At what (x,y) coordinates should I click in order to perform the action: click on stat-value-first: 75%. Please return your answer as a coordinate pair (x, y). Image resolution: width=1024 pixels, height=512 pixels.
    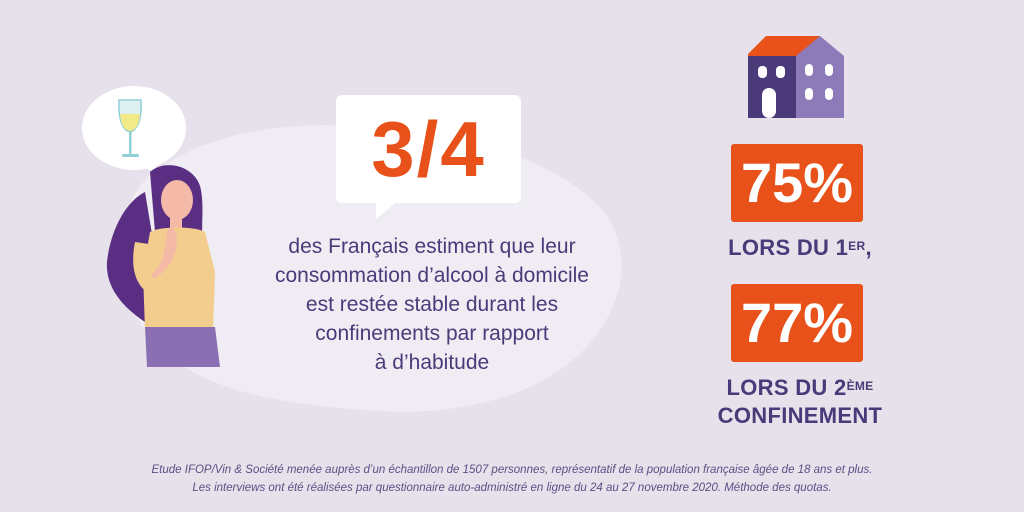
    Looking at the image, I should click on (797, 183).